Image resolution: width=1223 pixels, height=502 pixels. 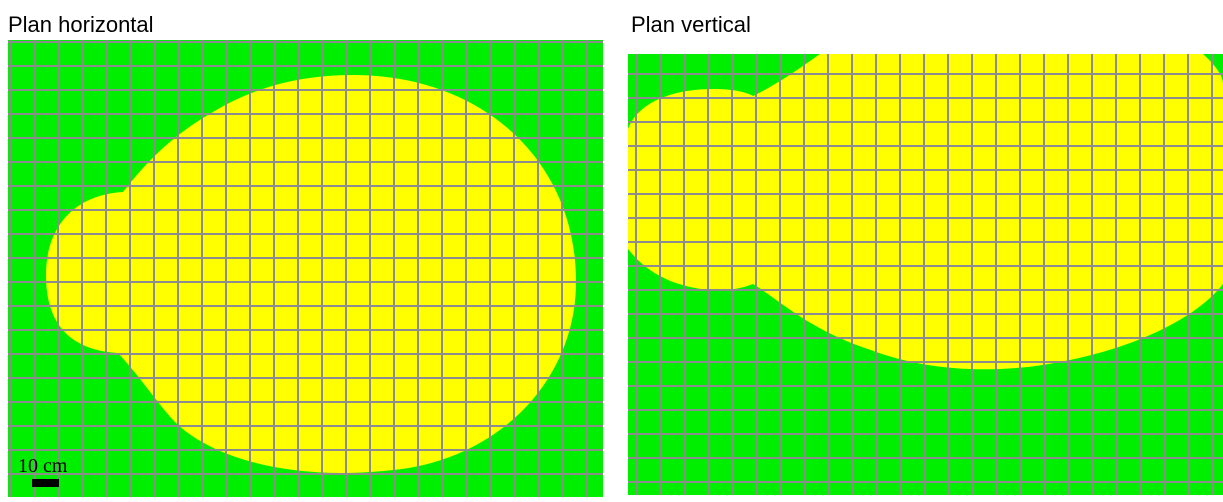 I want to click on scale-bar-label: 10 cm, so click(x=43, y=466).